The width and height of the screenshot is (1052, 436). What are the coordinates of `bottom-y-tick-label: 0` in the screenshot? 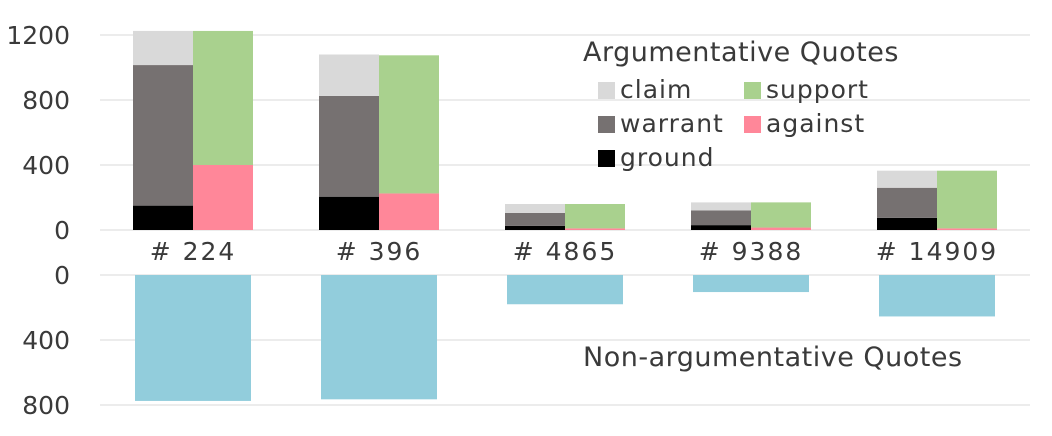 It's located at (62, 275).